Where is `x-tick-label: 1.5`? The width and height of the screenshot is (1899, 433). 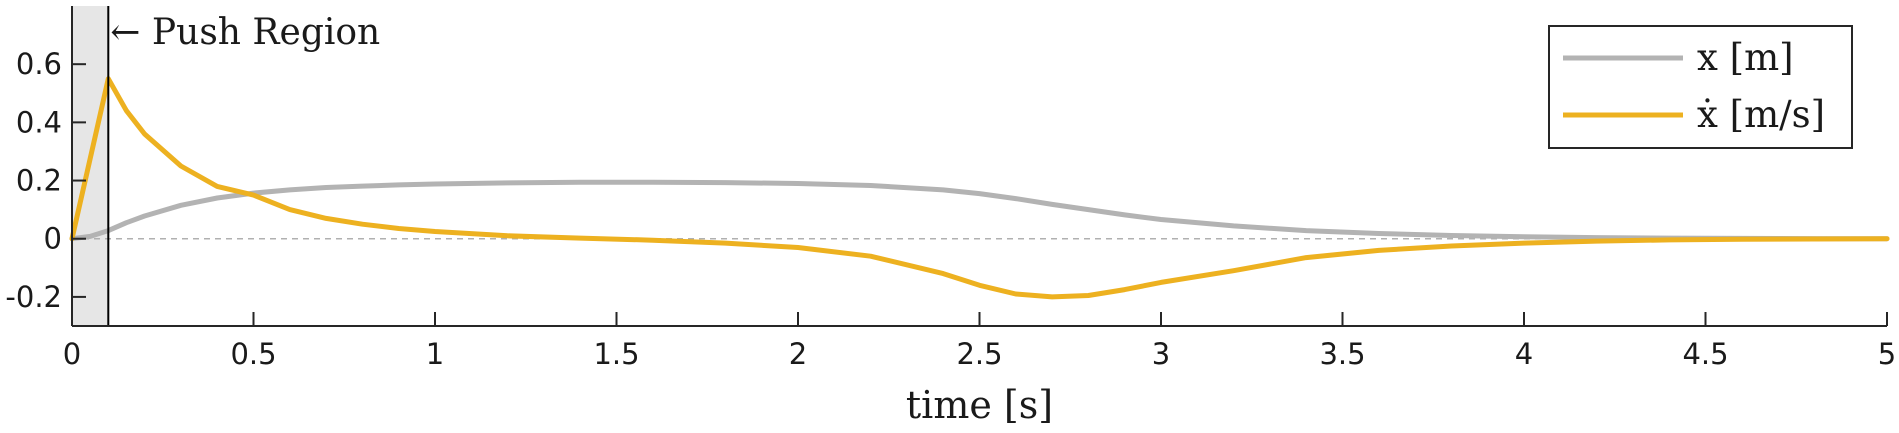
x-tick-label: 1.5 is located at coordinates (616, 354).